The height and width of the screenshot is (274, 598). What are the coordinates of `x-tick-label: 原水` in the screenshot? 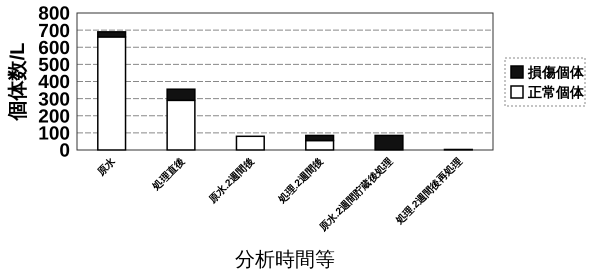 It's located at (106, 166).